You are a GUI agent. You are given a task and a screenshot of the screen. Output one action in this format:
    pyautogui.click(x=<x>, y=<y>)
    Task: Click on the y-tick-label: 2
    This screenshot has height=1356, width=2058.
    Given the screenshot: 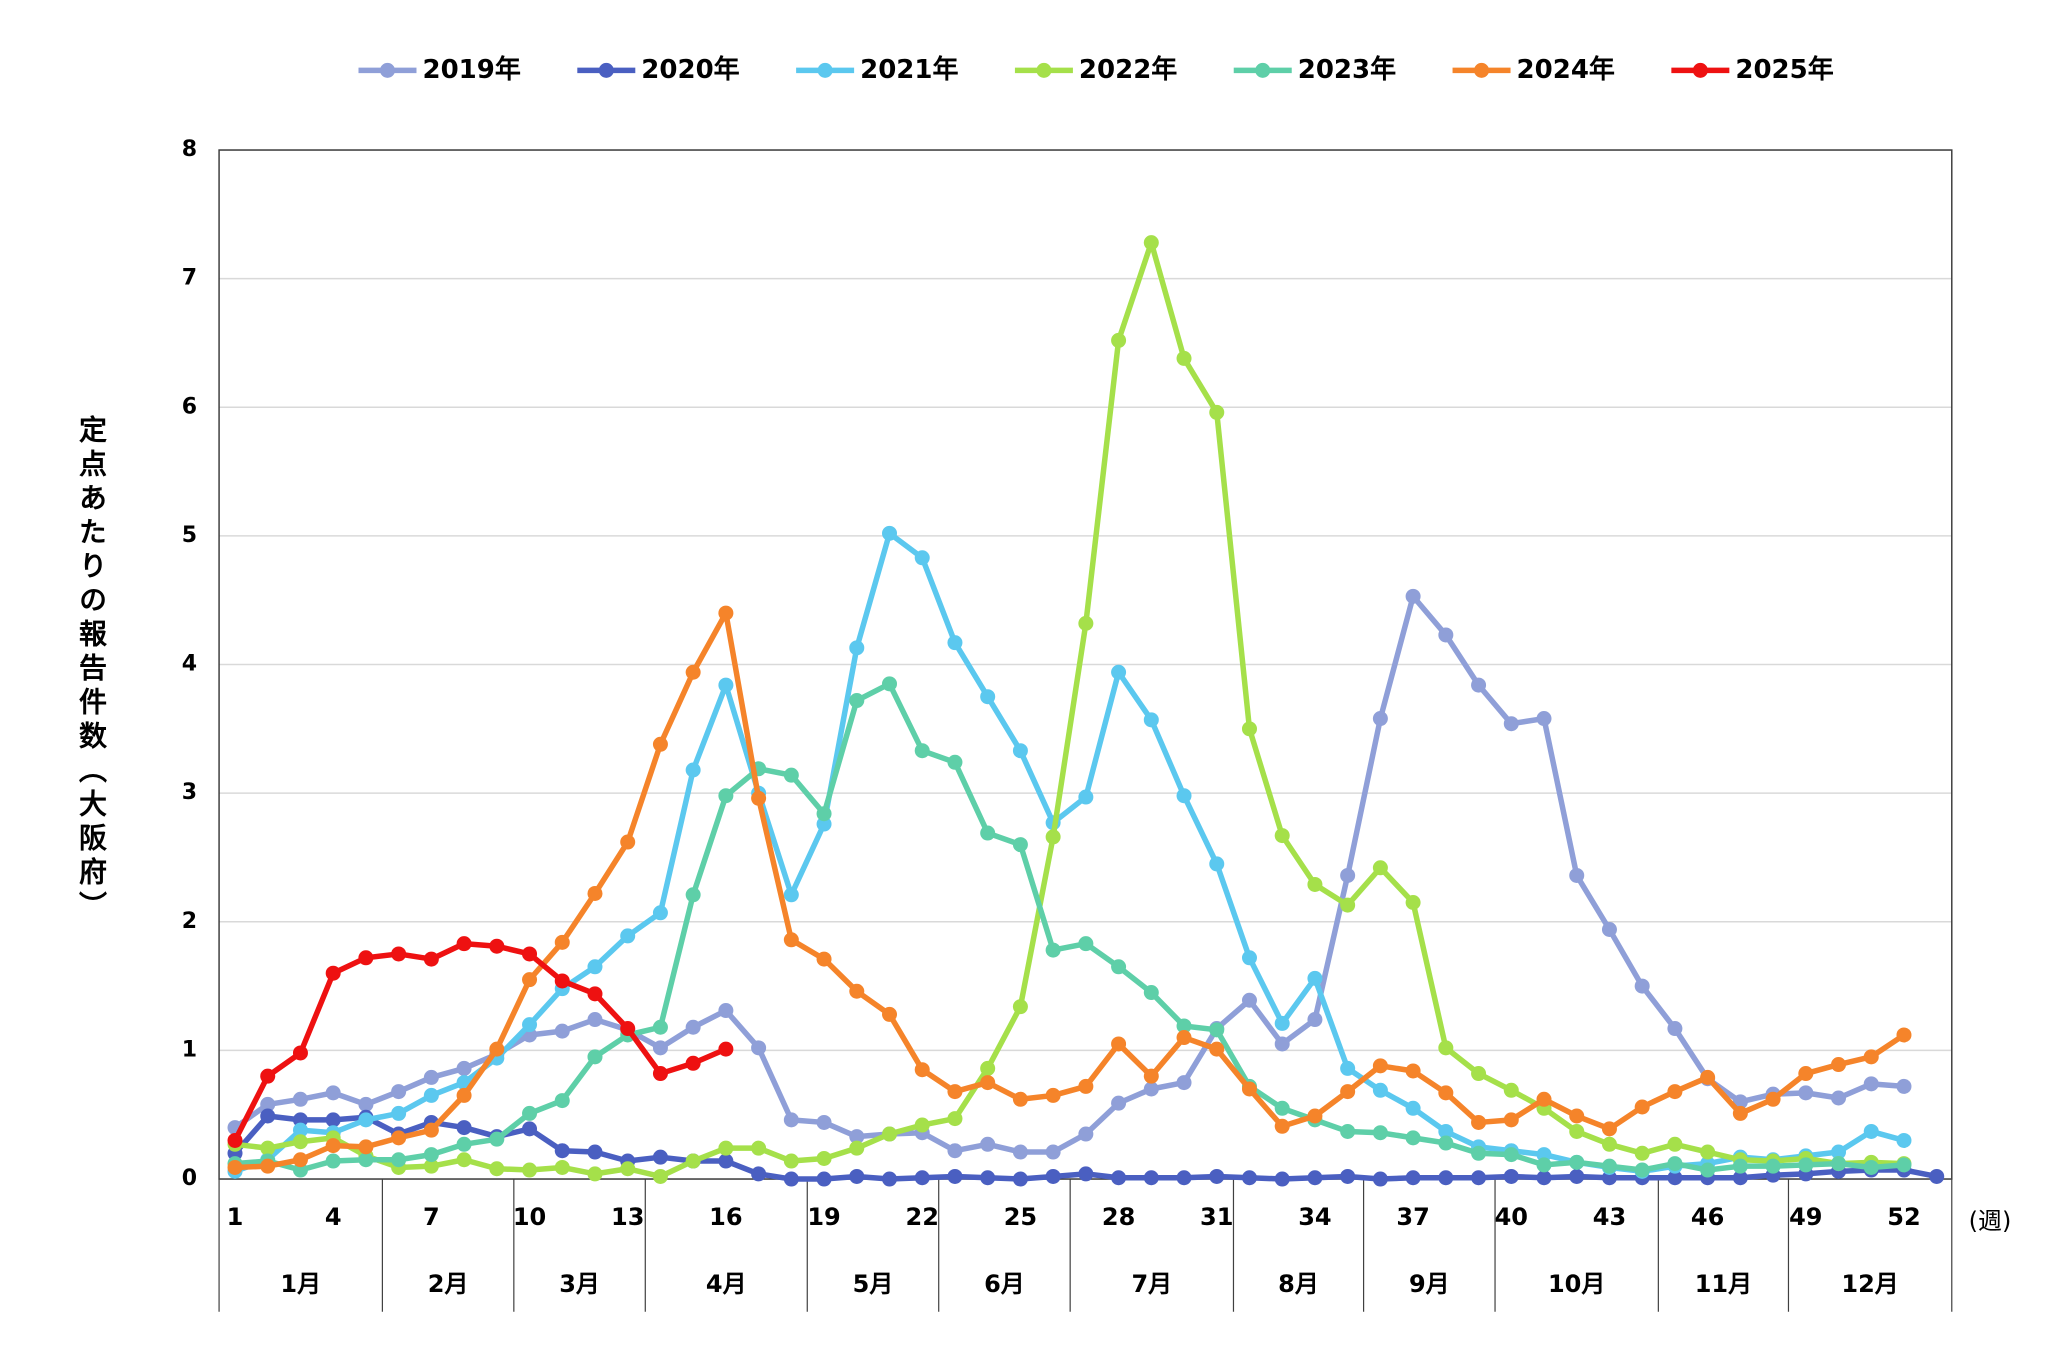 What is the action you would take?
    pyautogui.click(x=189, y=921)
    